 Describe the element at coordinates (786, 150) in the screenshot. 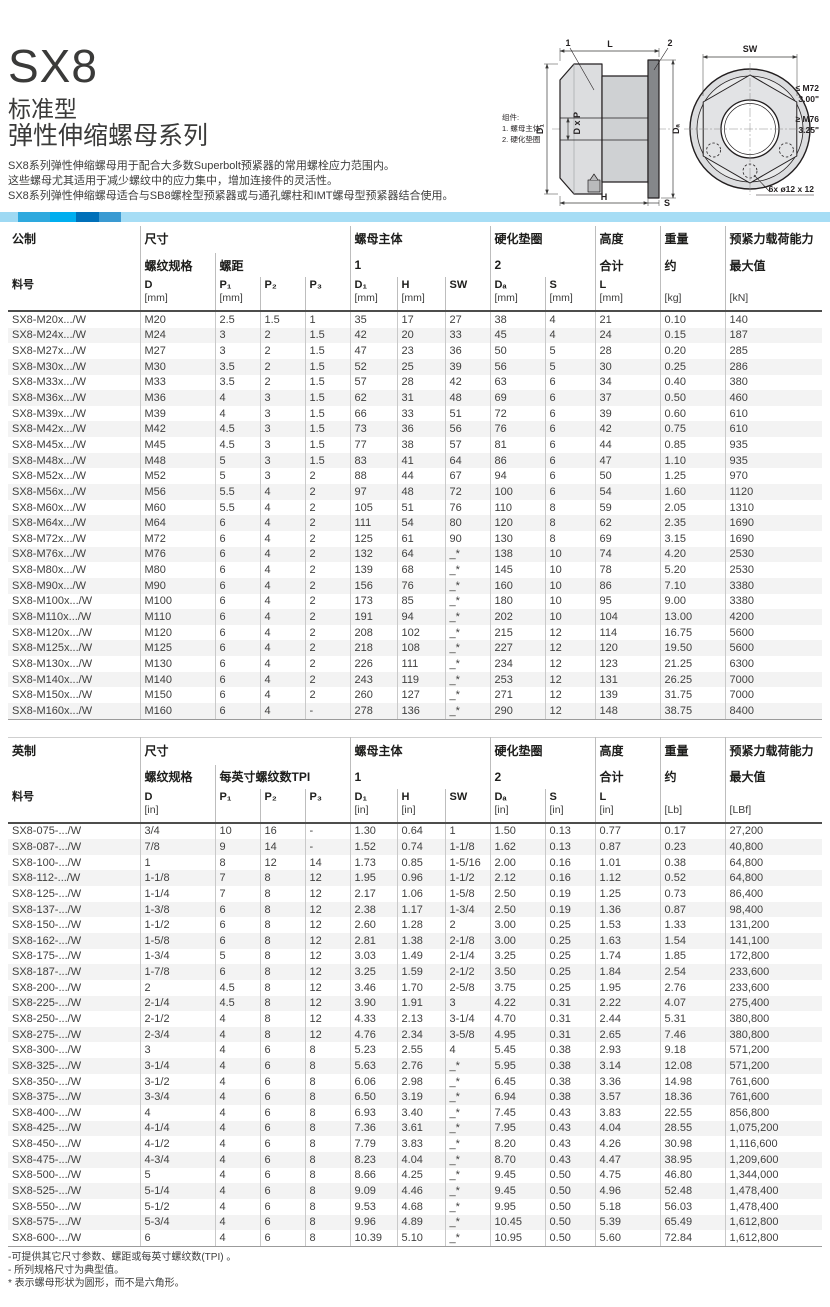

I see `screw-hole` at that location.